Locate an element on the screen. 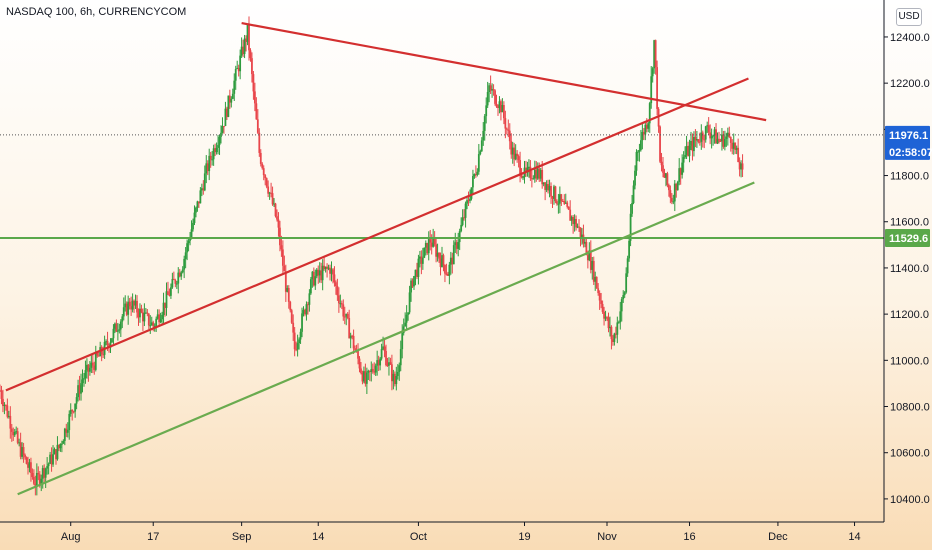 The image size is (932, 550). y-tick-label: 12400.0 is located at coordinates (910, 38).